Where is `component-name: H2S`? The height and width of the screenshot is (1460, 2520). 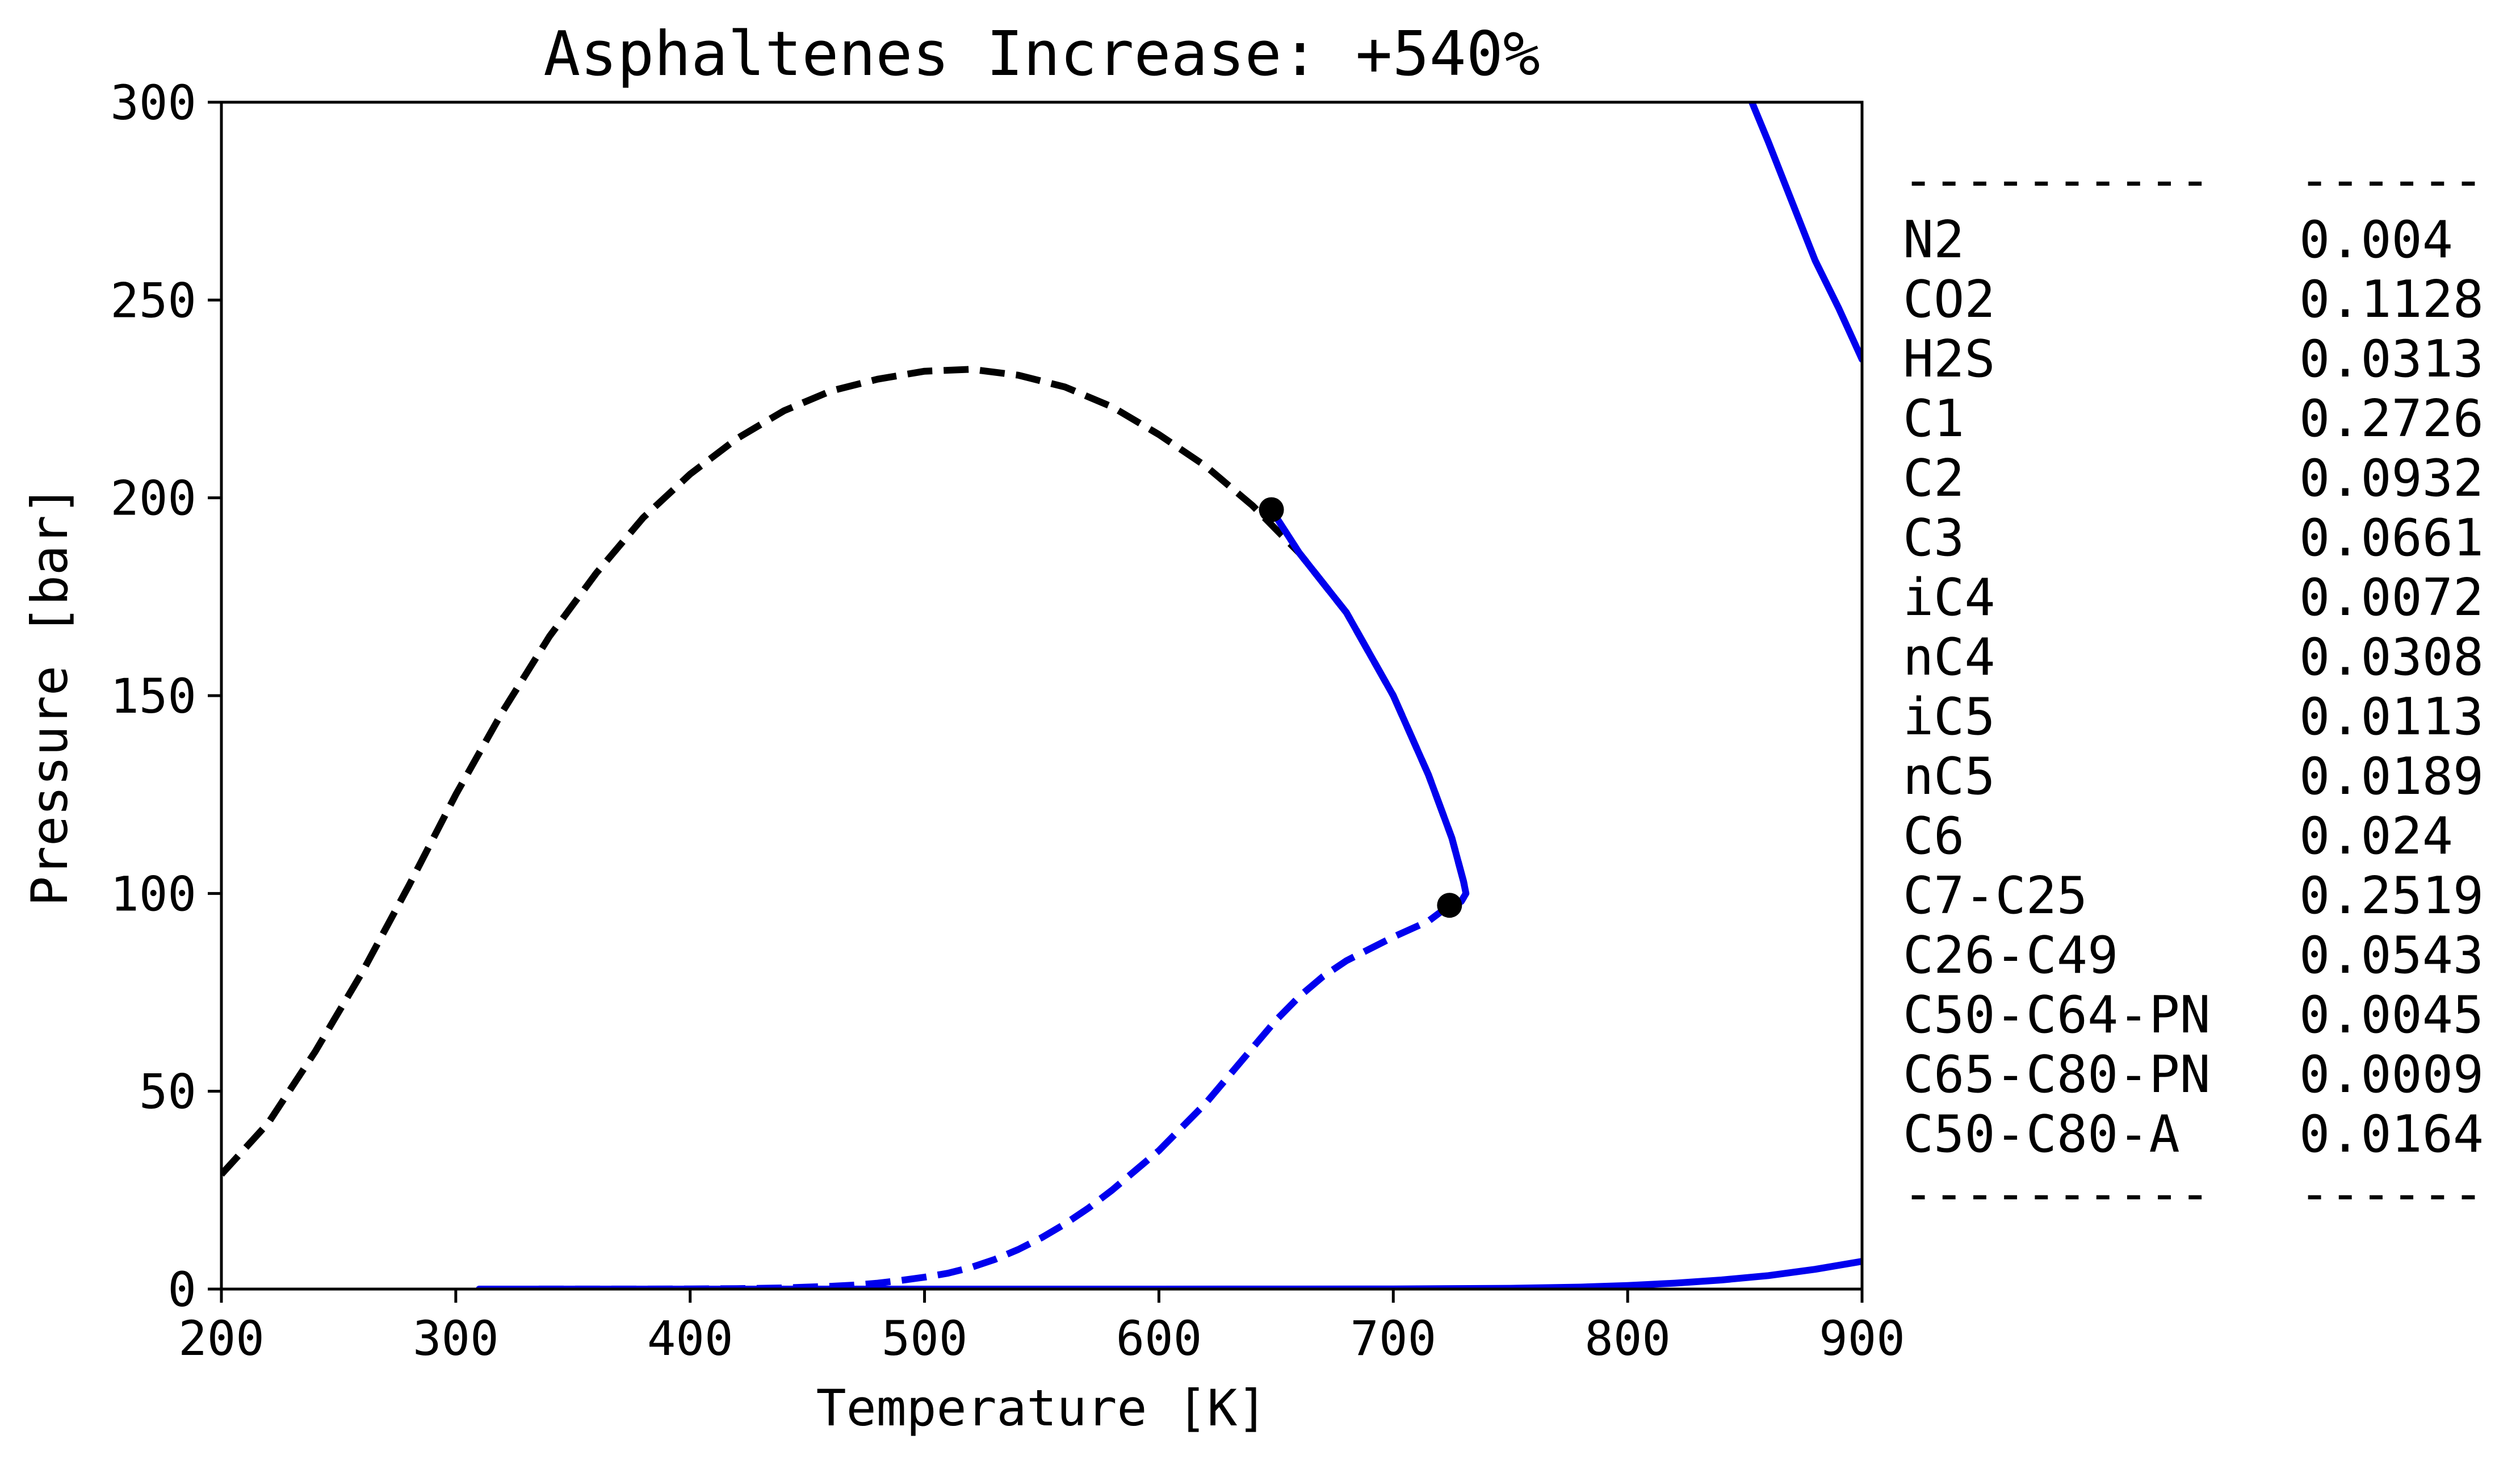 component-name: H2S is located at coordinates (1949, 359).